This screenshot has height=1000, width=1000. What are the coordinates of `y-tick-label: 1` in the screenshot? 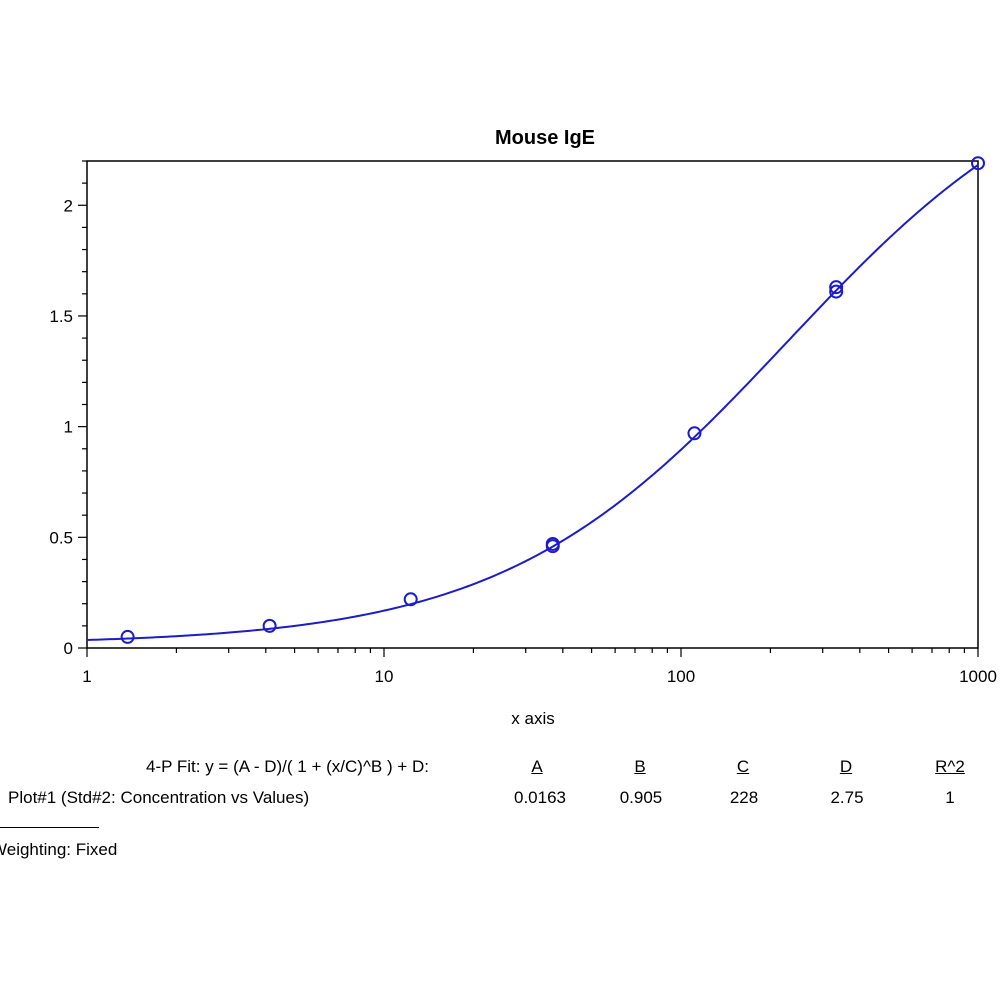 It's located at (68, 427).